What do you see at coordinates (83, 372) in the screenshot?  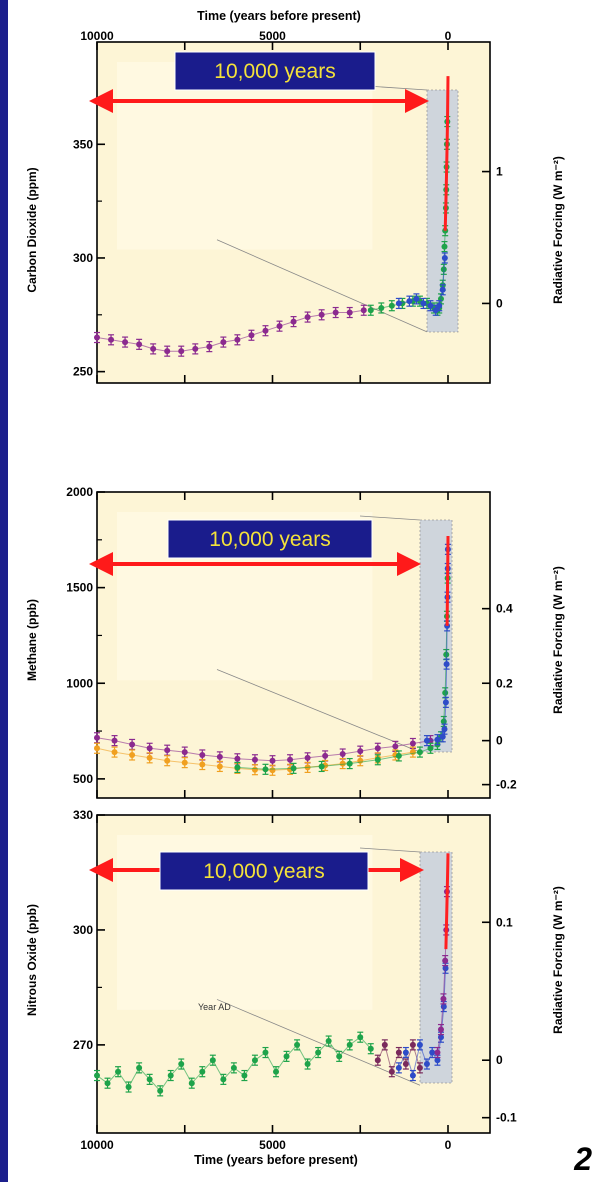 I see `y-tick-label: 250` at bounding box center [83, 372].